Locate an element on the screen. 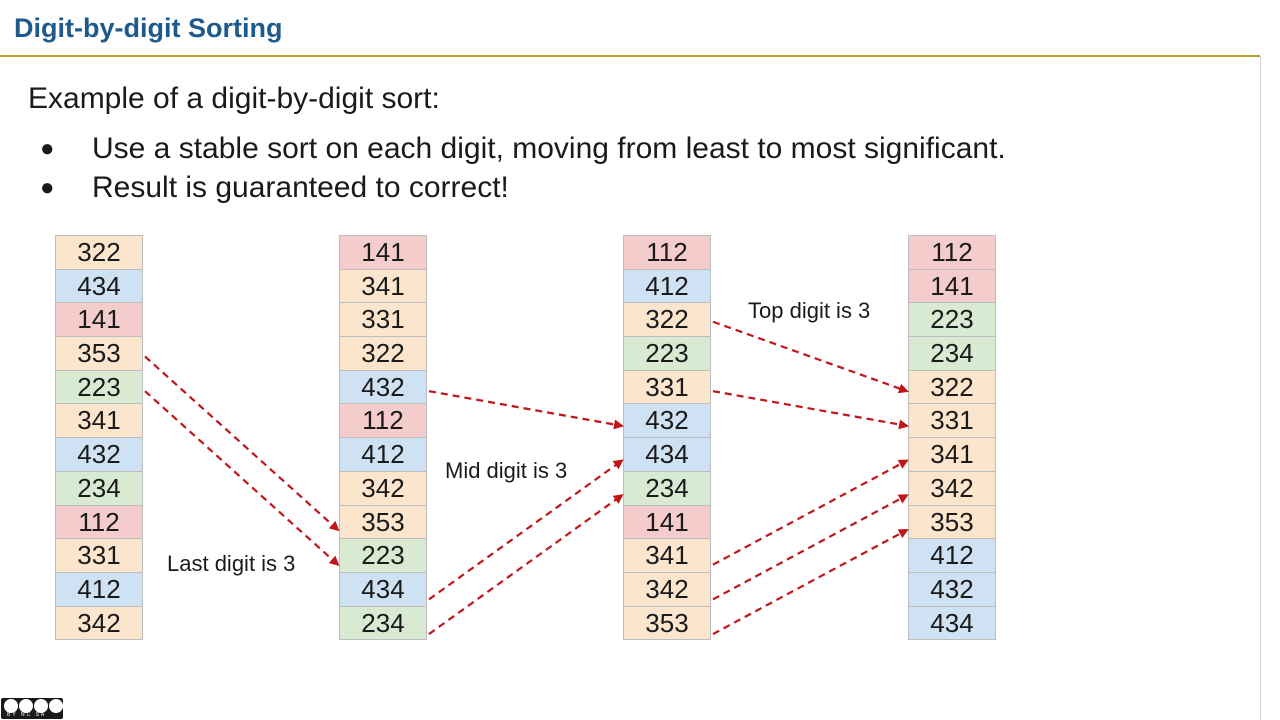 The image size is (1280, 720). license-text: BY NC SA is located at coordinates (27, 715).